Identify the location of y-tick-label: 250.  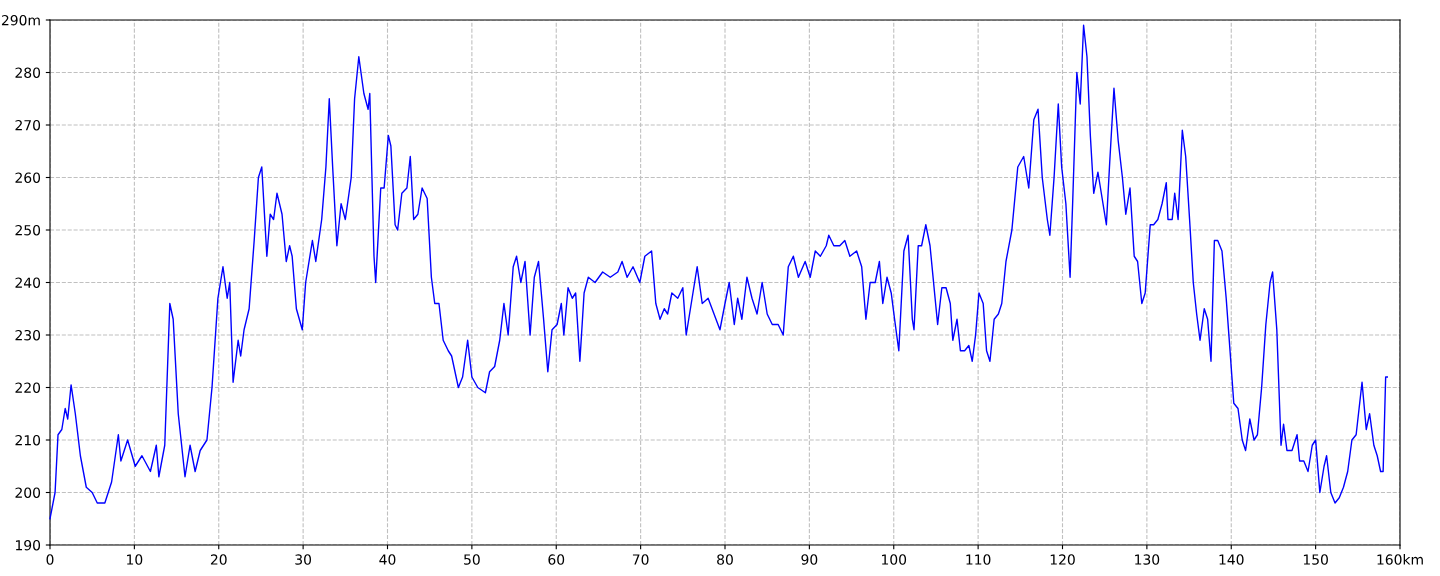
(28, 230).